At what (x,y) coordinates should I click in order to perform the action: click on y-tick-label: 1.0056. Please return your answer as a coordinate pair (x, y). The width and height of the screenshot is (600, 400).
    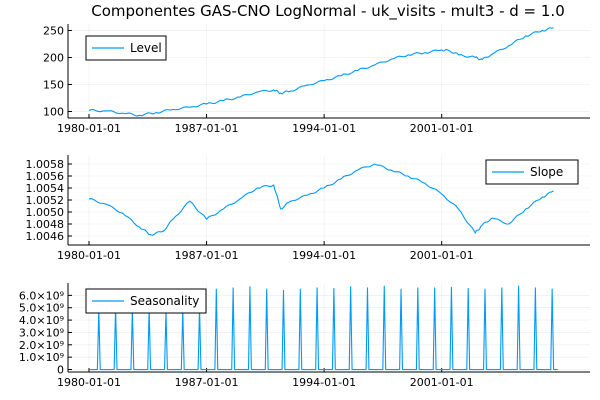
    Looking at the image, I should click on (45, 176).